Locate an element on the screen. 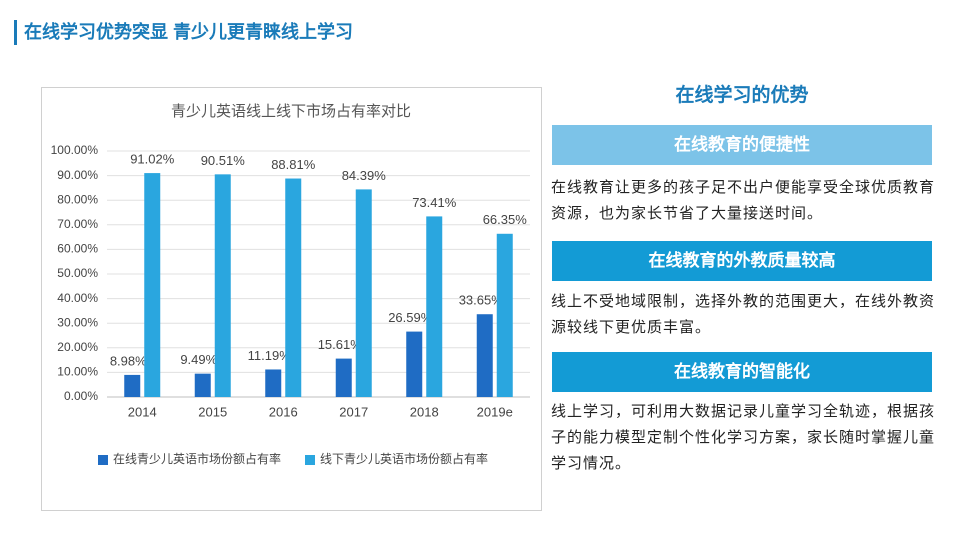 The image size is (960, 540). data-label: 84.39% is located at coordinates (364, 175).